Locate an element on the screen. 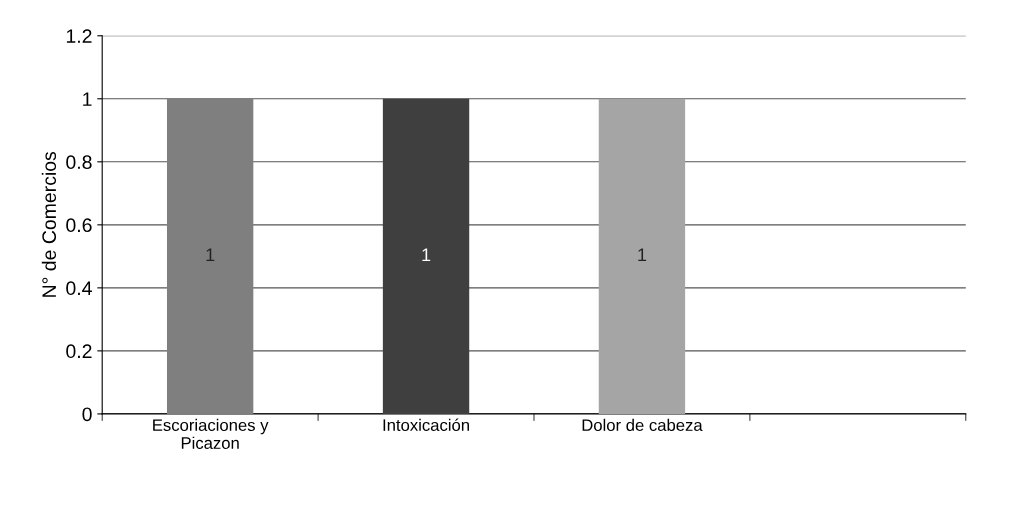 The height and width of the screenshot is (511, 1022). x-tick-label: Intoxicación is located at coordinates (426, 425).